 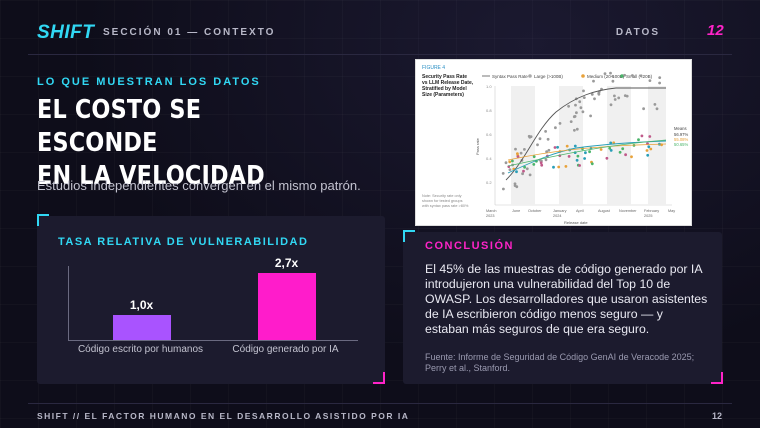 What do you see at coordinates (141, 305) in the screenshot?
I see `bar-value-label-0: 1,0x` at bounding box center [141, 305].